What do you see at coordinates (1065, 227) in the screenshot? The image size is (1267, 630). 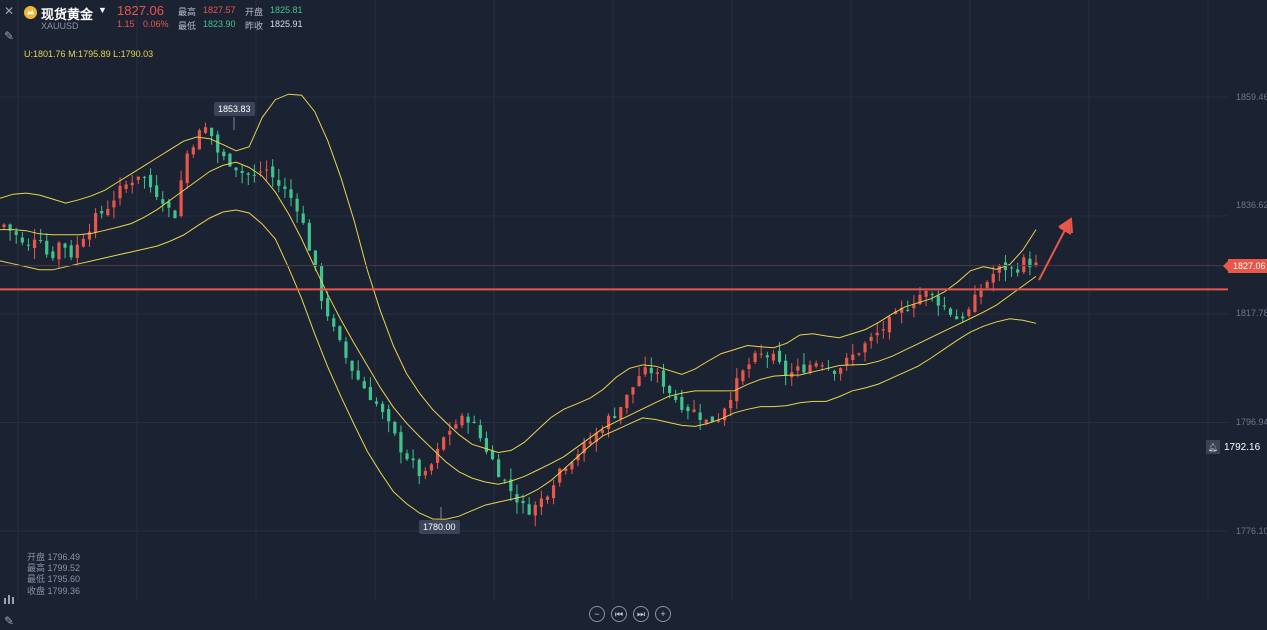 I see `trend-arrow-head` at bounding box center [1065, 227].